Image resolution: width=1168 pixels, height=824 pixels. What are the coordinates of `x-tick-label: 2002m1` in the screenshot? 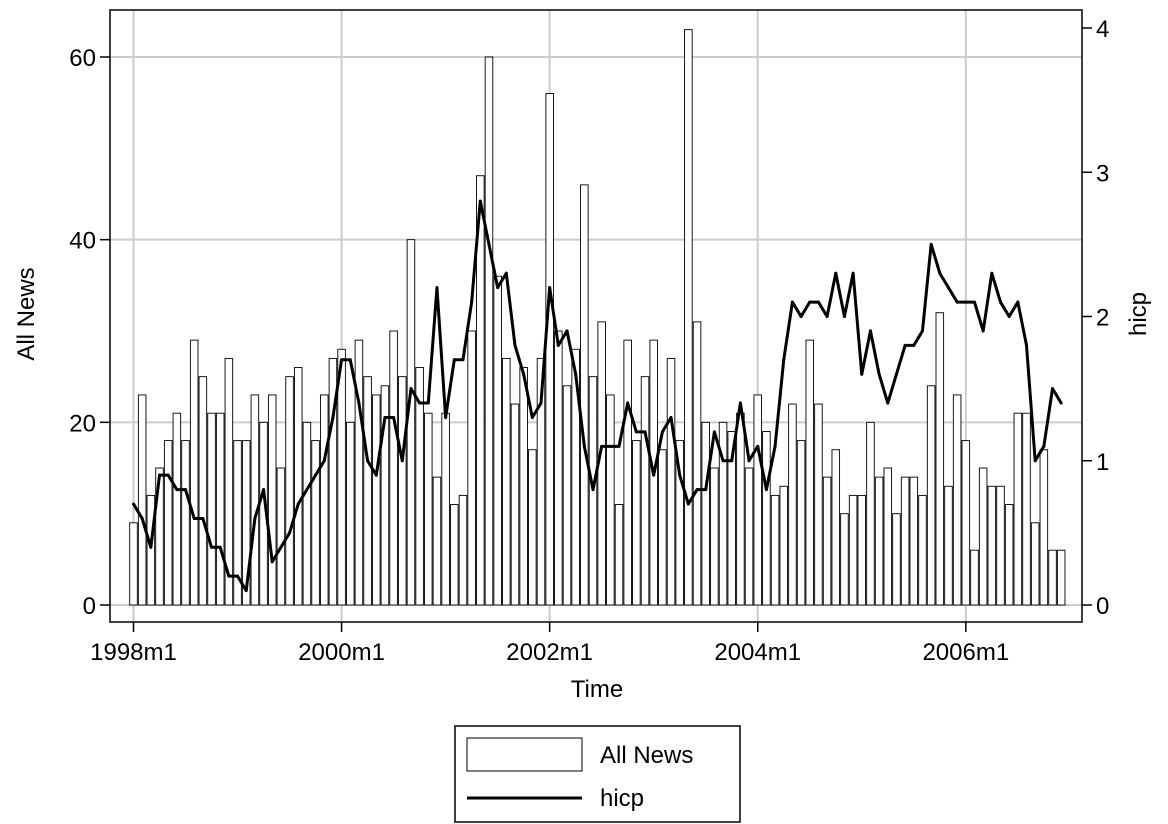 It's located at (549, 652).